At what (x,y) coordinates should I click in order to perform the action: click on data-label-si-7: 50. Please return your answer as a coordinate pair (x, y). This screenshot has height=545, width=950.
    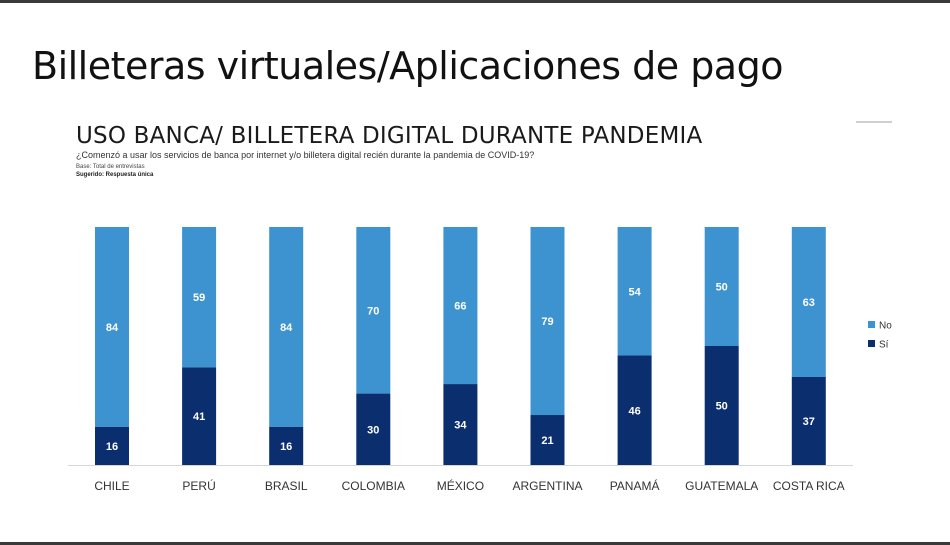
    Looking at the image, I should click on (722, 407).